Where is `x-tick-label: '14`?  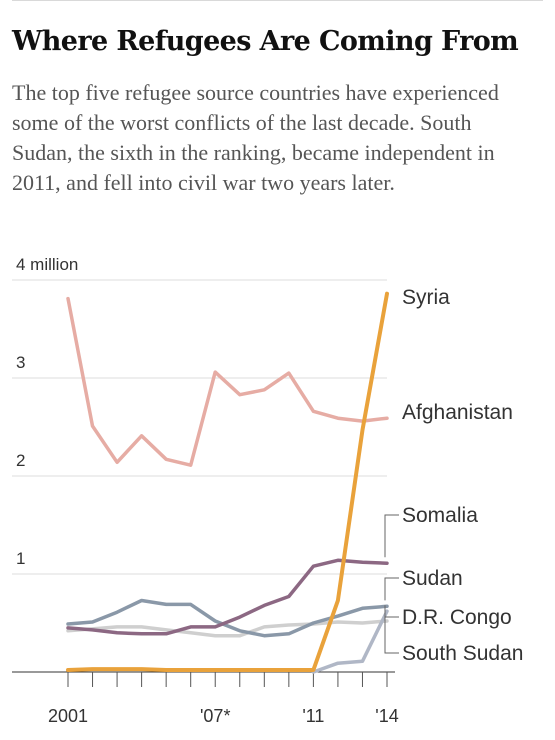 x-tick-label: '14 is located at coordinates (386, 716).